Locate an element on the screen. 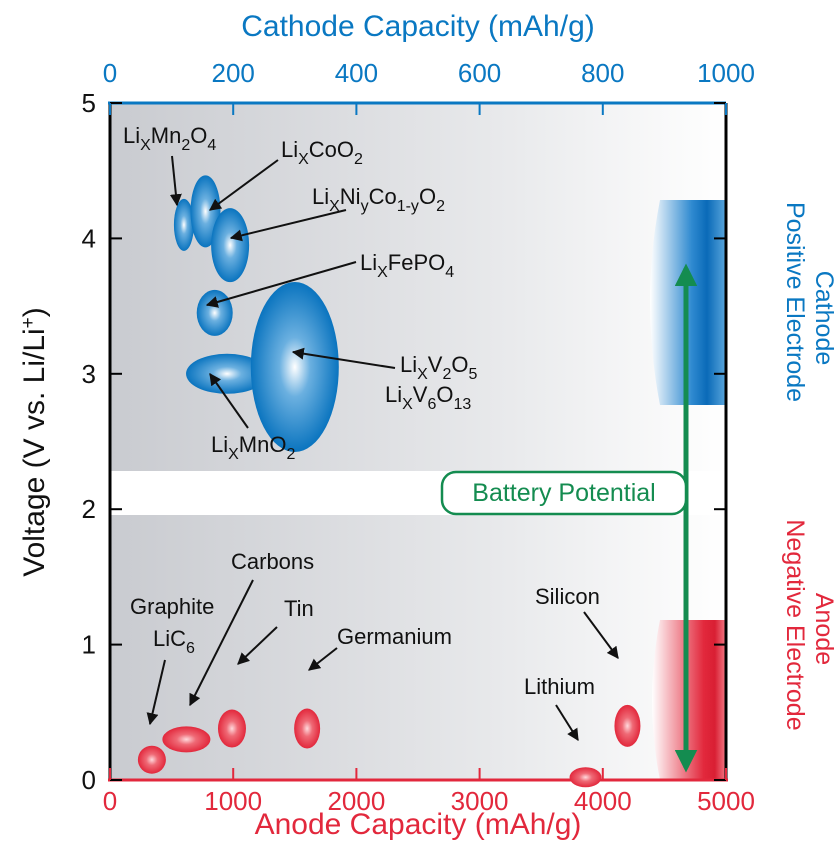  x-tick-label-cathode: 600 is located at coordinates (479, 73).